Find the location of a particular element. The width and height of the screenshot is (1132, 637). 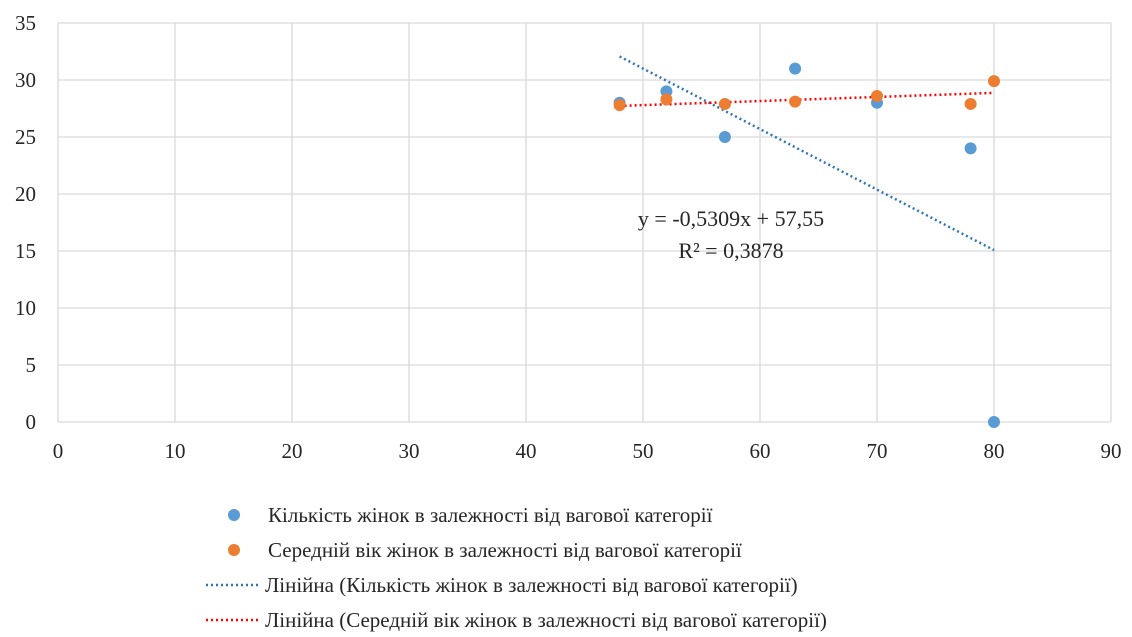

x-tick-label: 80 is located at coordinates (994, 451).